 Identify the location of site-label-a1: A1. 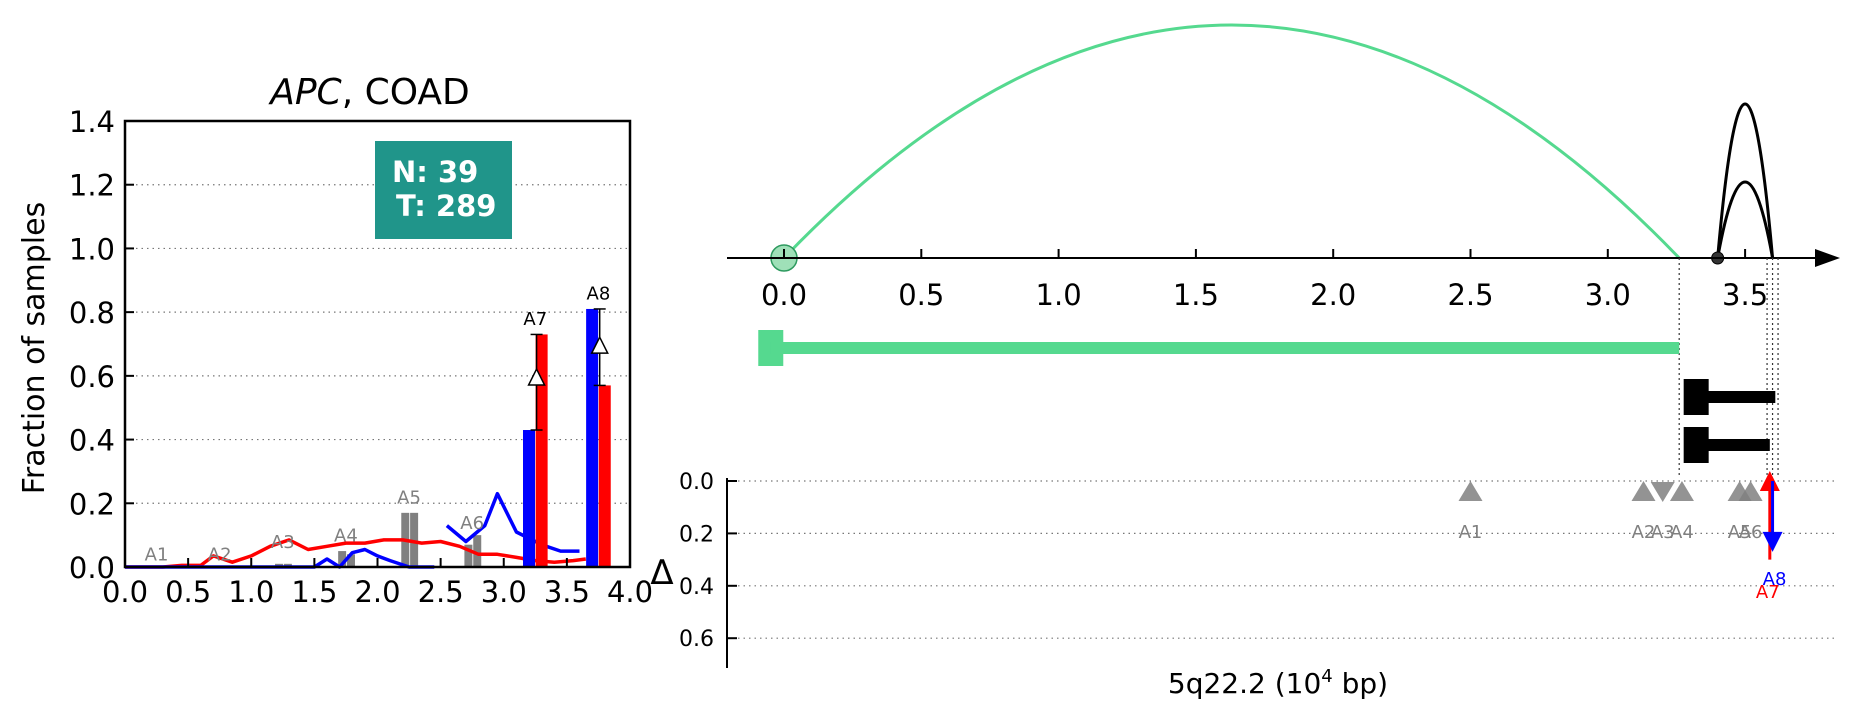
(157, 555).